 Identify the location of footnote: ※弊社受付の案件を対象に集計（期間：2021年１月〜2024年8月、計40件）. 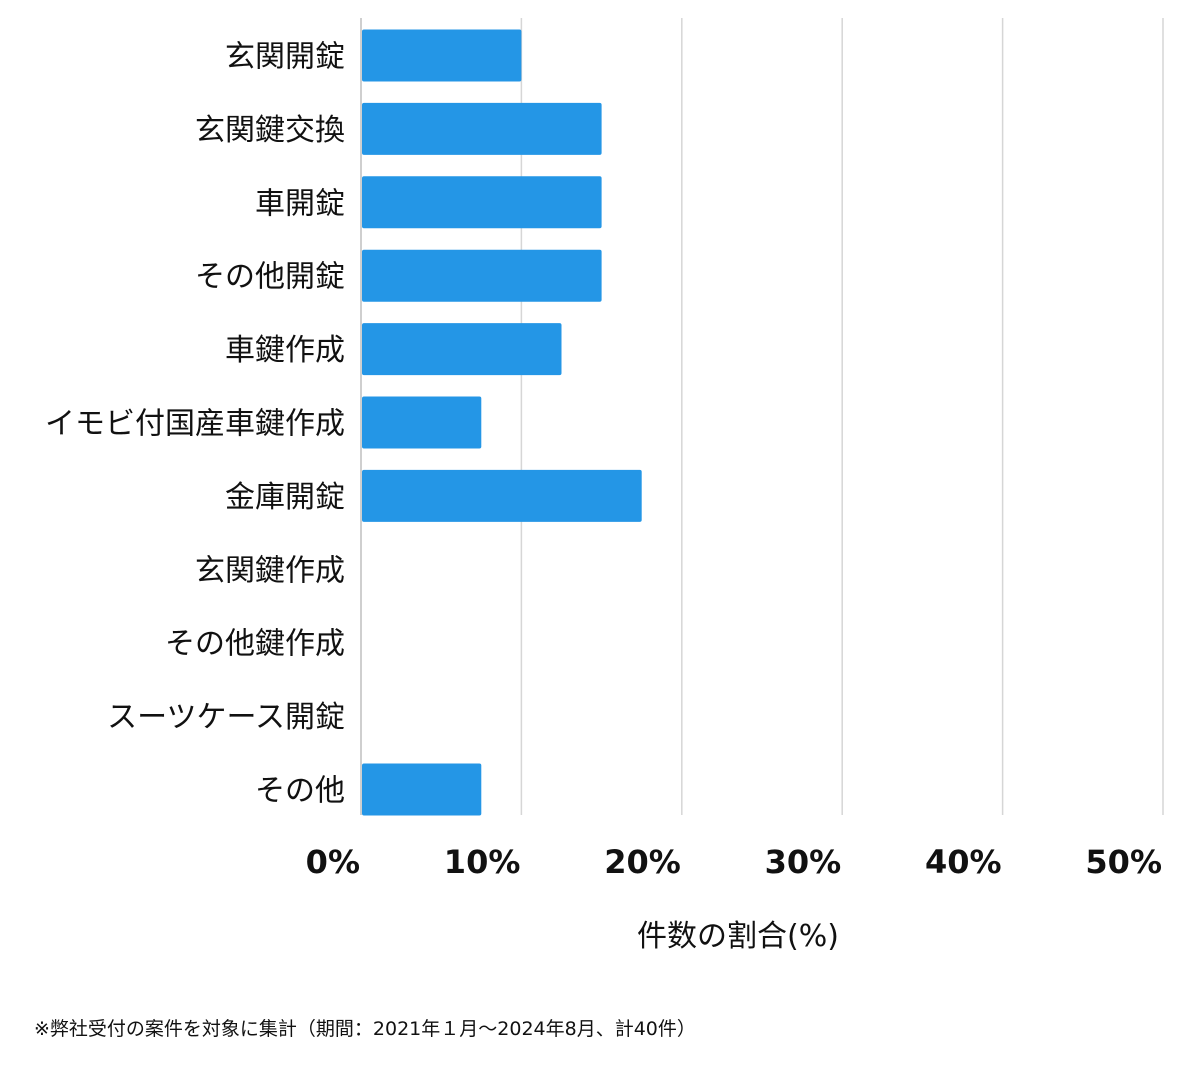
(365, 1029).